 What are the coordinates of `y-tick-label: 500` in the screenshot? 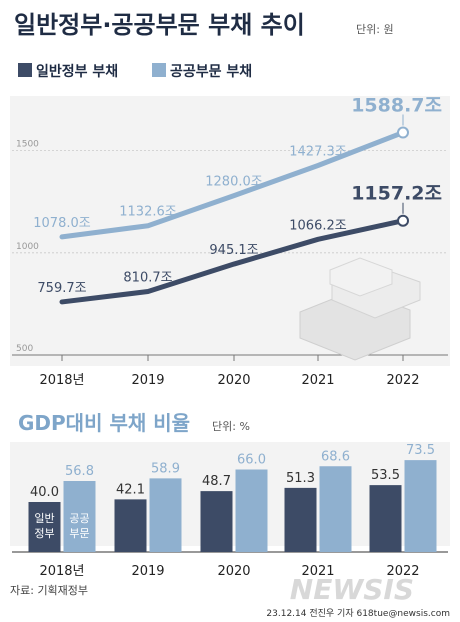 It's located at (24, 349).